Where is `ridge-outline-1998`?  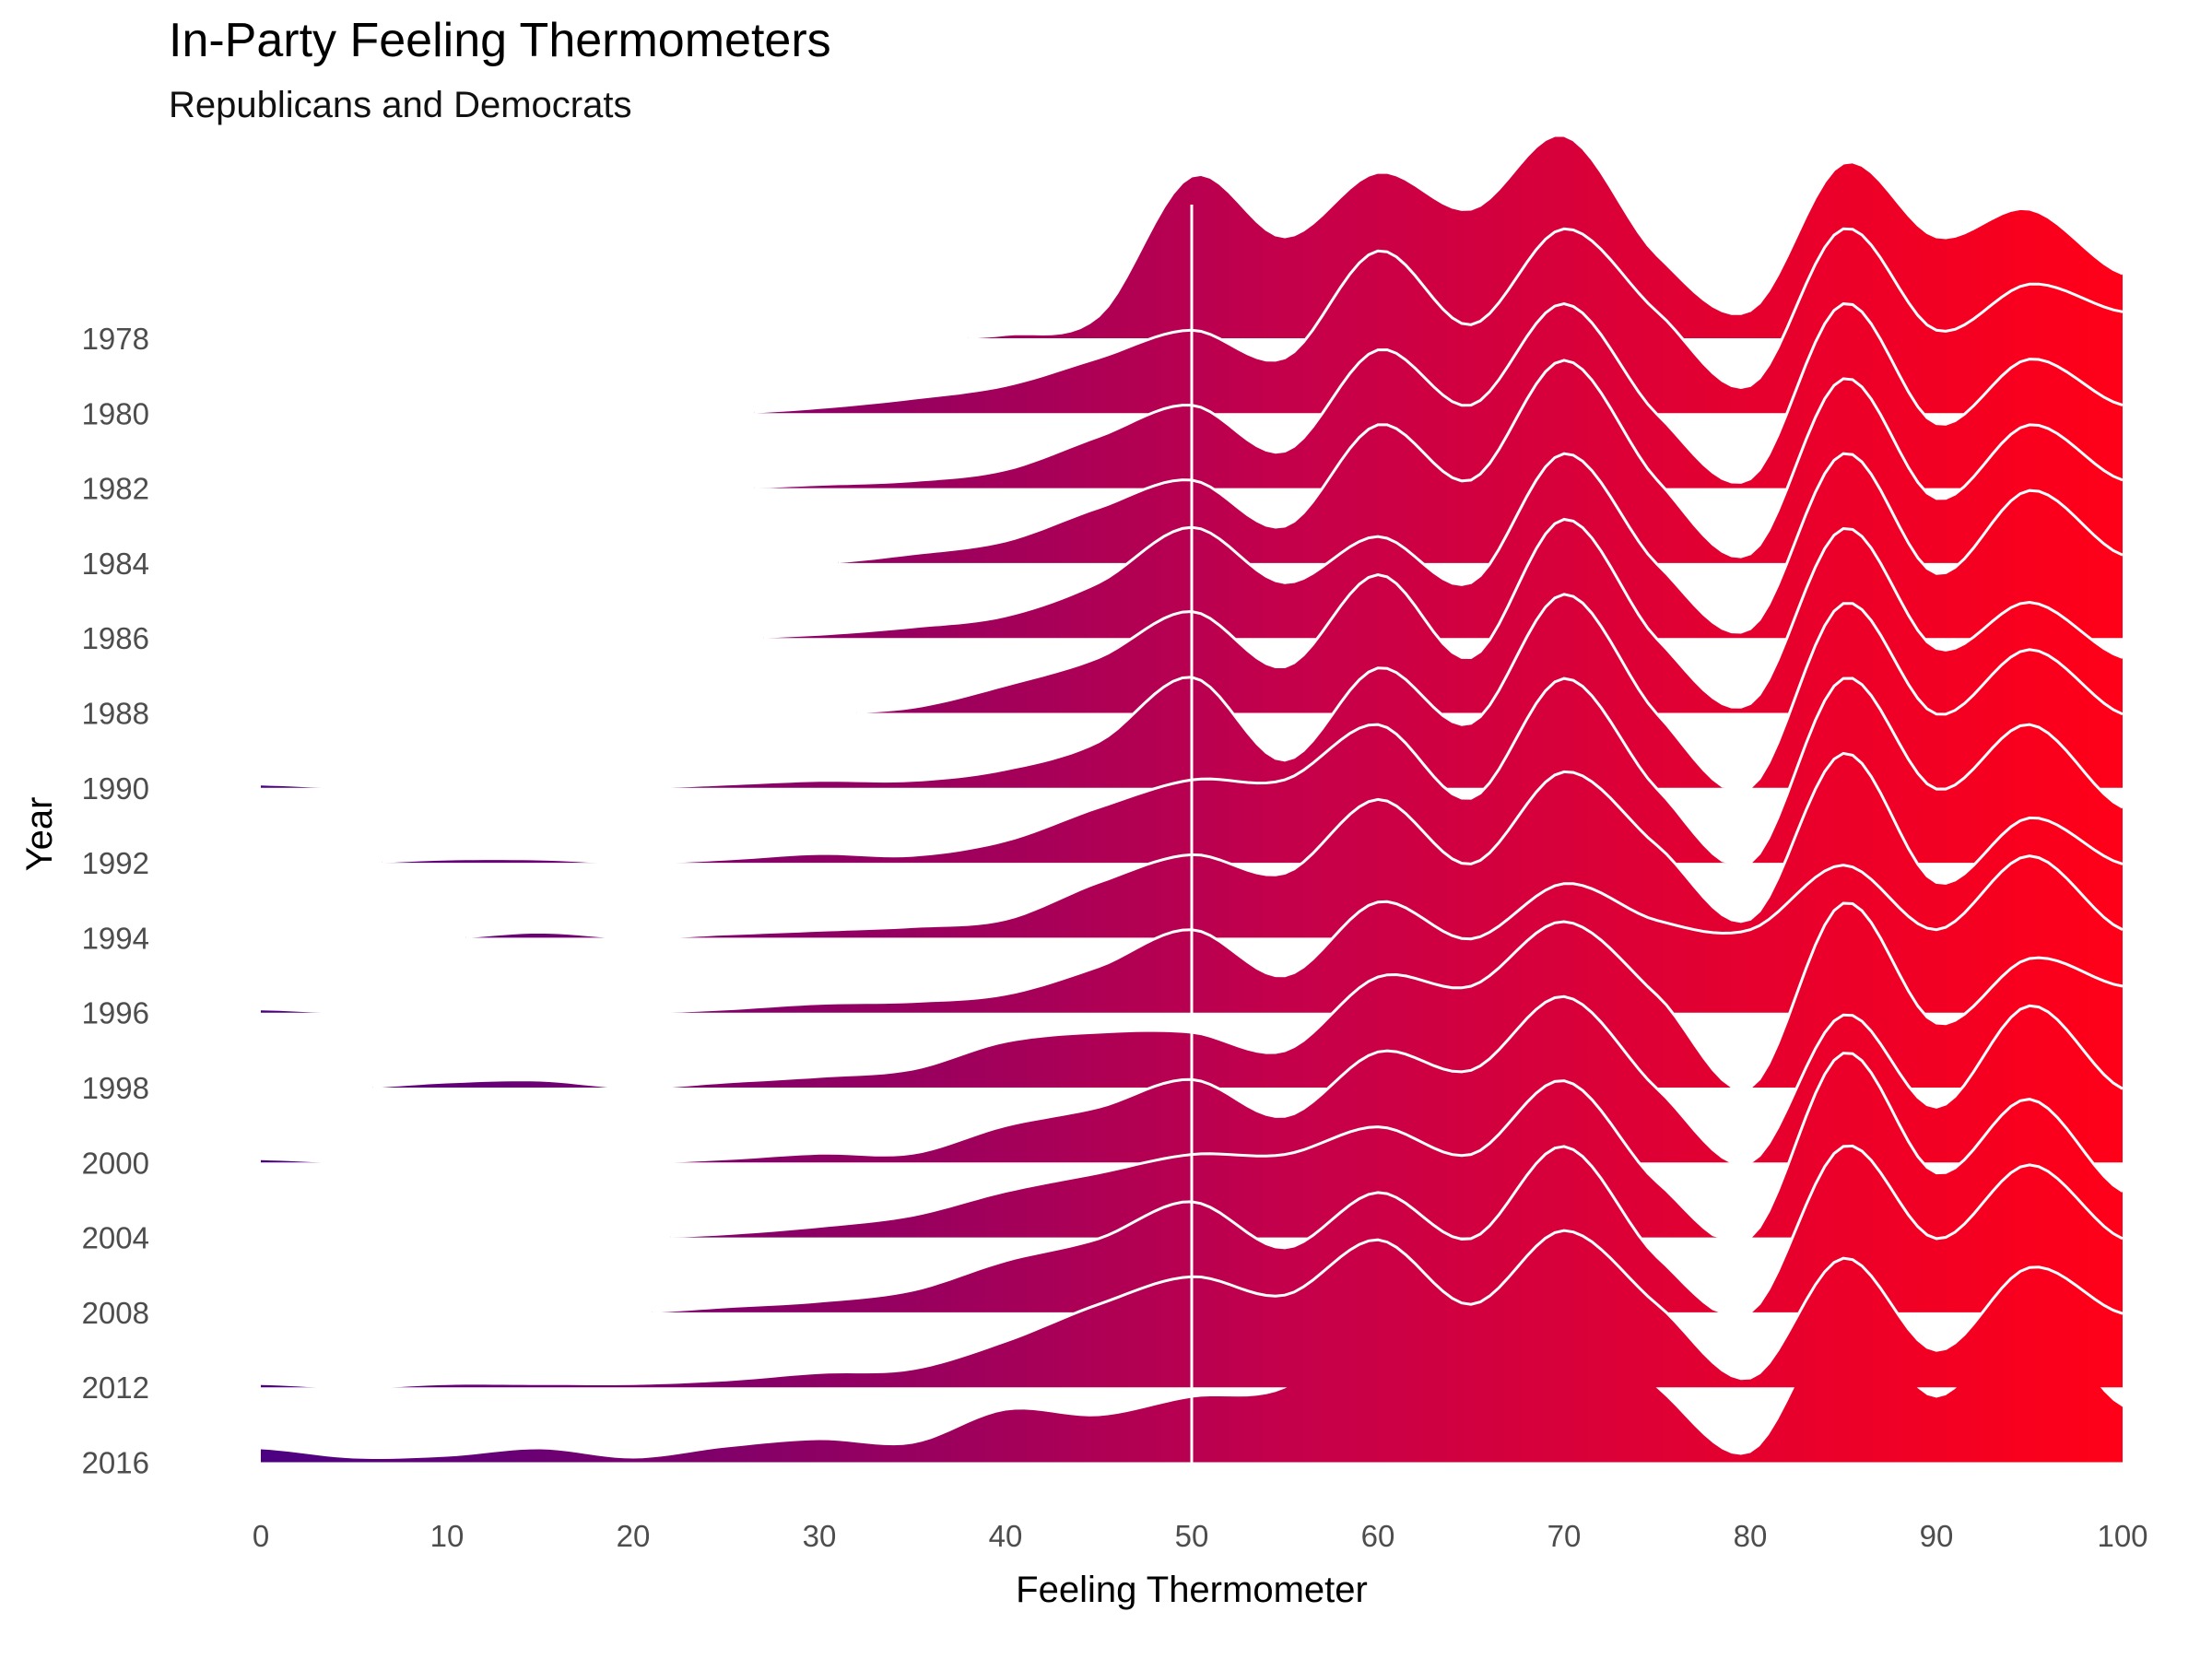
ridge-outline-1998 is located at coordinates (1248, 995).